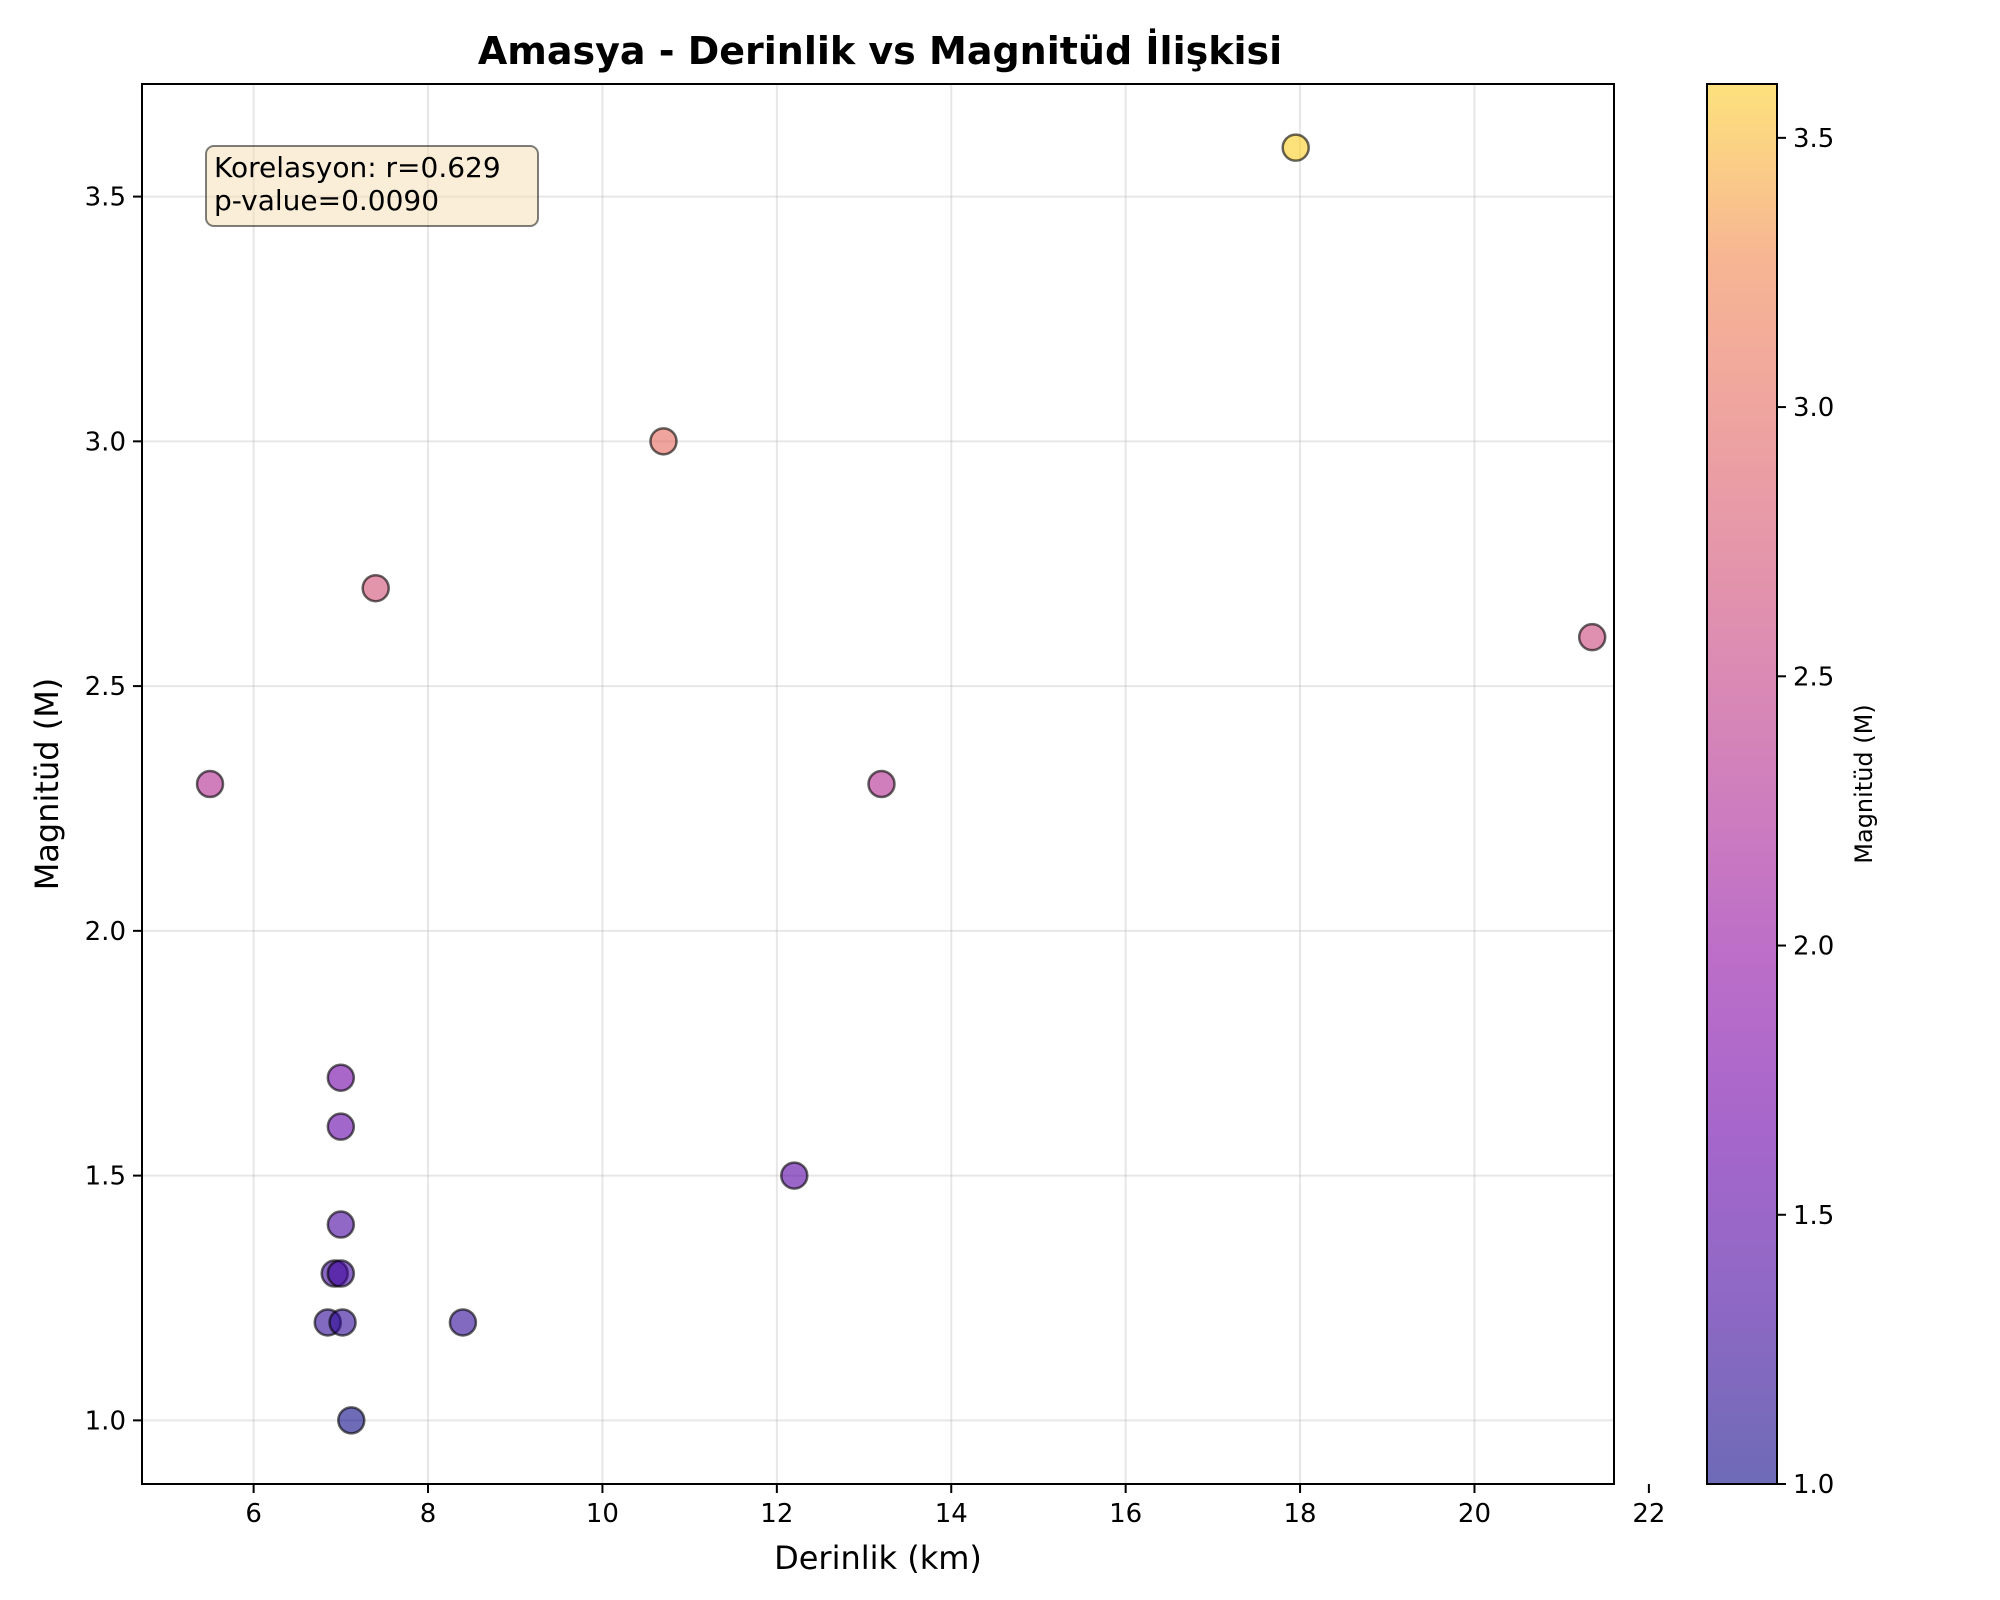  I want to click on colorbar: 1.0 1.5 2.0 2.5 3.0 3.5 Magnitüd (M), so click(1792, 791).